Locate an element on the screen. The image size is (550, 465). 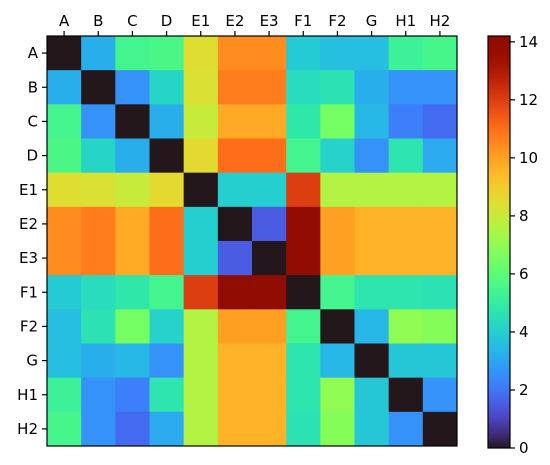
heatmap-cell-E1-B is located at coordinates (98, 190).